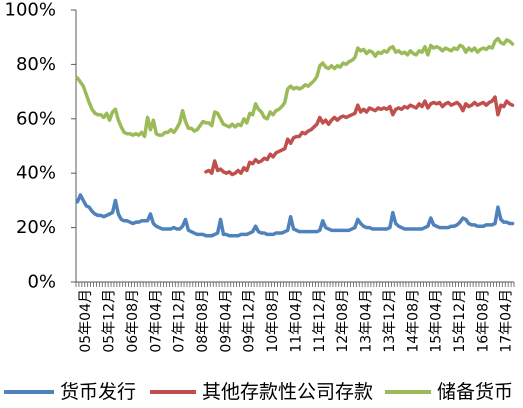  Describe the element at coordinates (36, 173) in the screenshot. I see `y-tick-label: 40%` at that location.